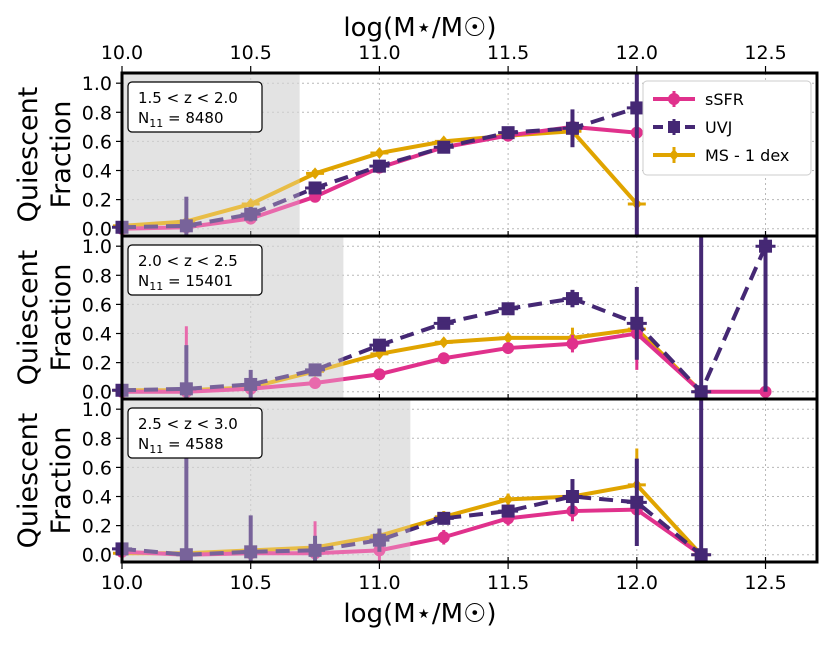 The image size is (830, 646). What do you see at coordinates (412, 525) in the screenshot?
I see `series-line` at bounding box center [412, 525].